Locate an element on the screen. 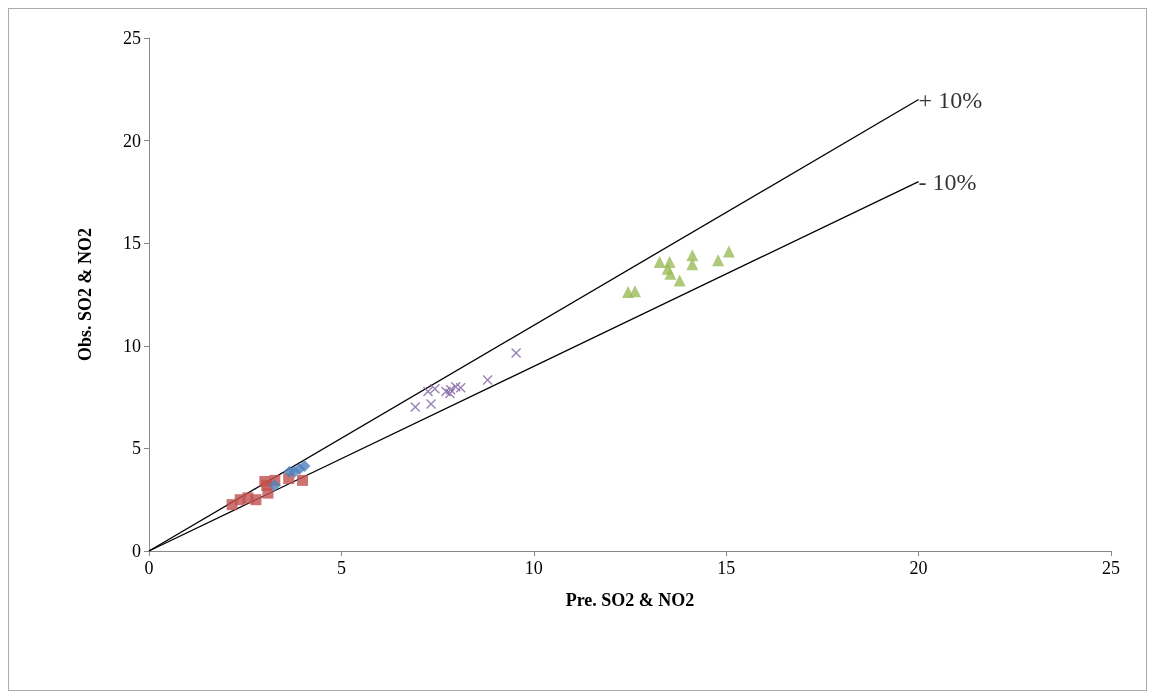 Image resolution: width=1155 pixels, height=699 pixels. x-axis-title: Pre. SO2 & NO2 is located at coordinates (630, 600).